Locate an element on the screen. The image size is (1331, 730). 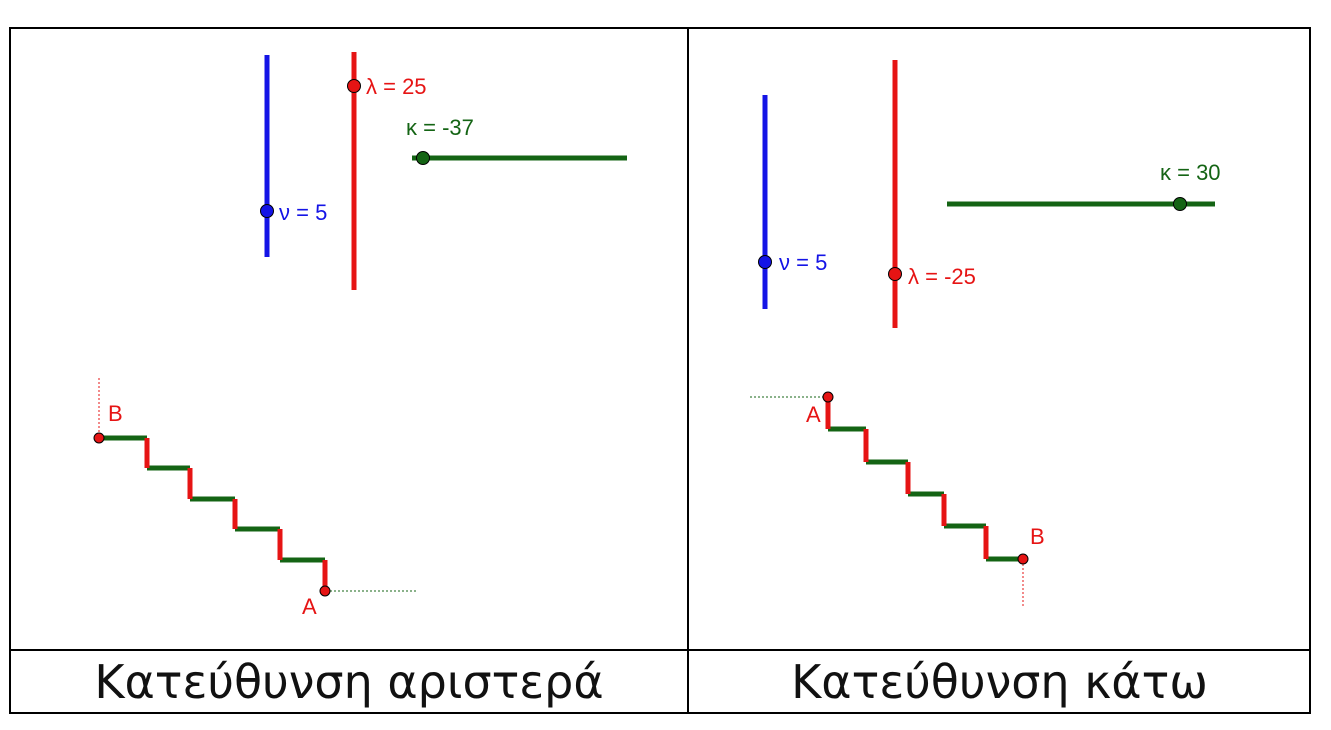
slider-lambda-label: λ = -25 is located at coordinates (942, 276).